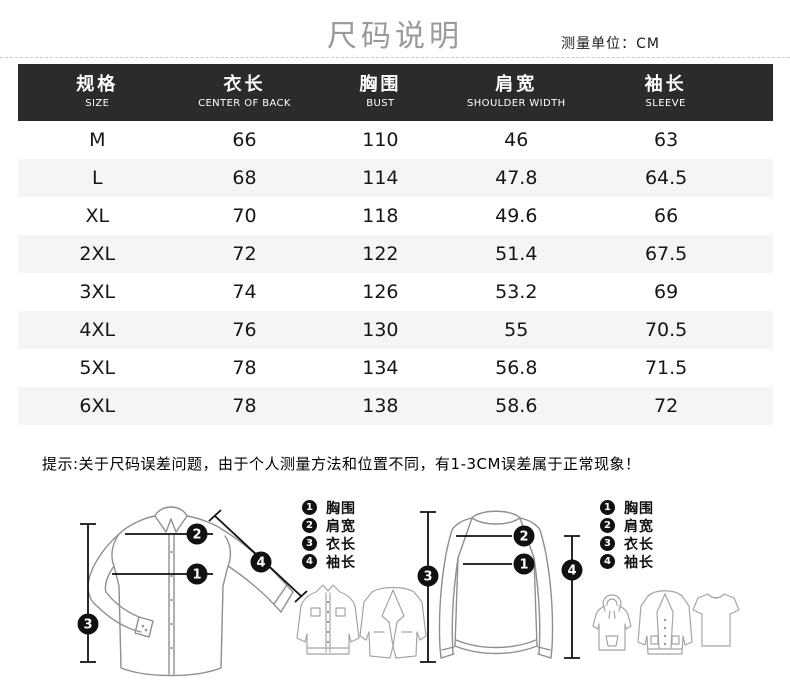 This screenshot has height=696, width=790. What do you see at coordinates (395, 216) in the screenshot?
I see `table-row: XL 70 118 49.6 66` at bounding box center [395, 216].